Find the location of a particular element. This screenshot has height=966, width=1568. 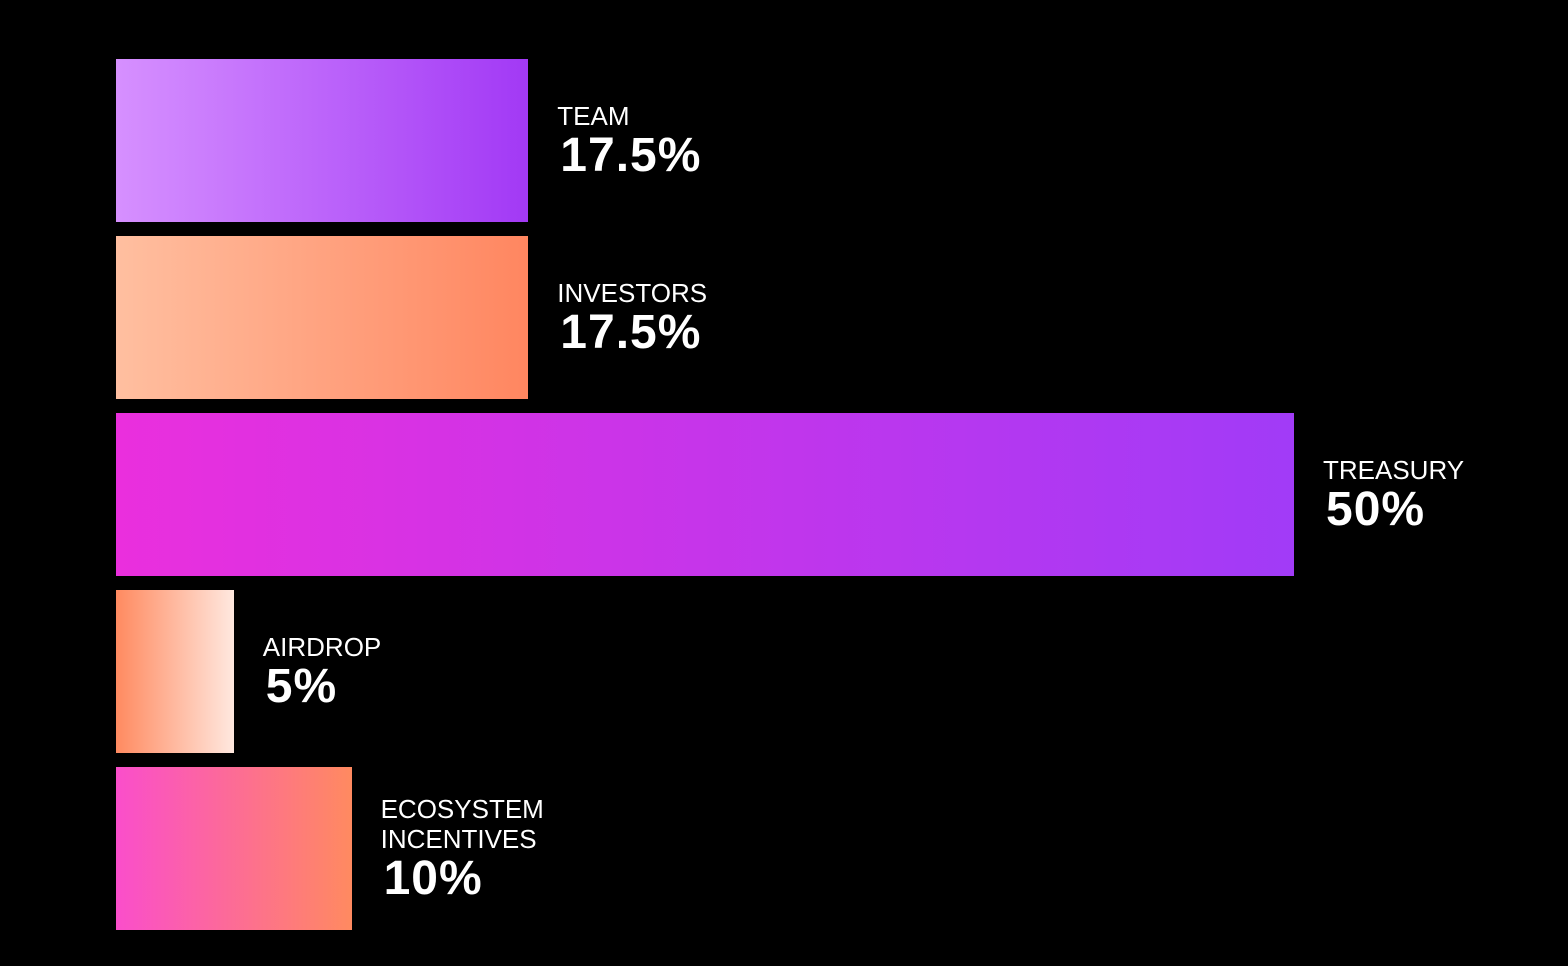

bar-label: TEAM 17.5% is located at coordinates (629, 140).